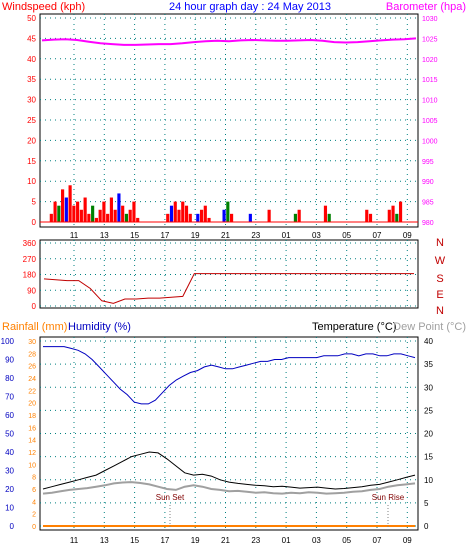 The height and width of the screenshot is (555, 468). I want to click on humidity-y-tick-label: 10, so click(9, 508).